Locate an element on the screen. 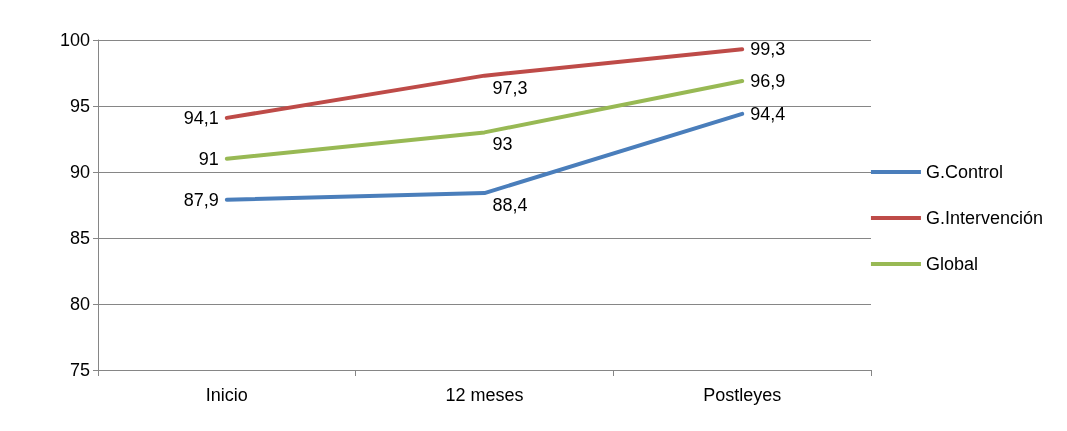 The width and height of the screenshot is (1067, 431). data-label: 94,4 is located at coordinates (768, 113).